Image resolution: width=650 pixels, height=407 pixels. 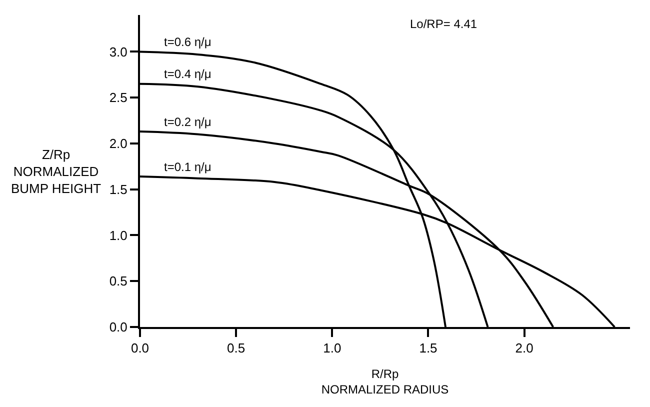 I want to click on y-tick-label: 0.0, so click(x=118, y=327).